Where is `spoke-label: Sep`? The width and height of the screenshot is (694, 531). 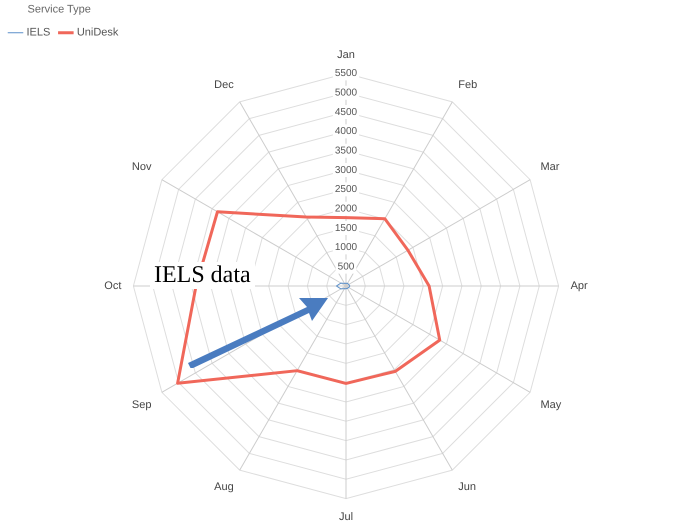
spoke-label: Sep is located at coordinates (142, 404).